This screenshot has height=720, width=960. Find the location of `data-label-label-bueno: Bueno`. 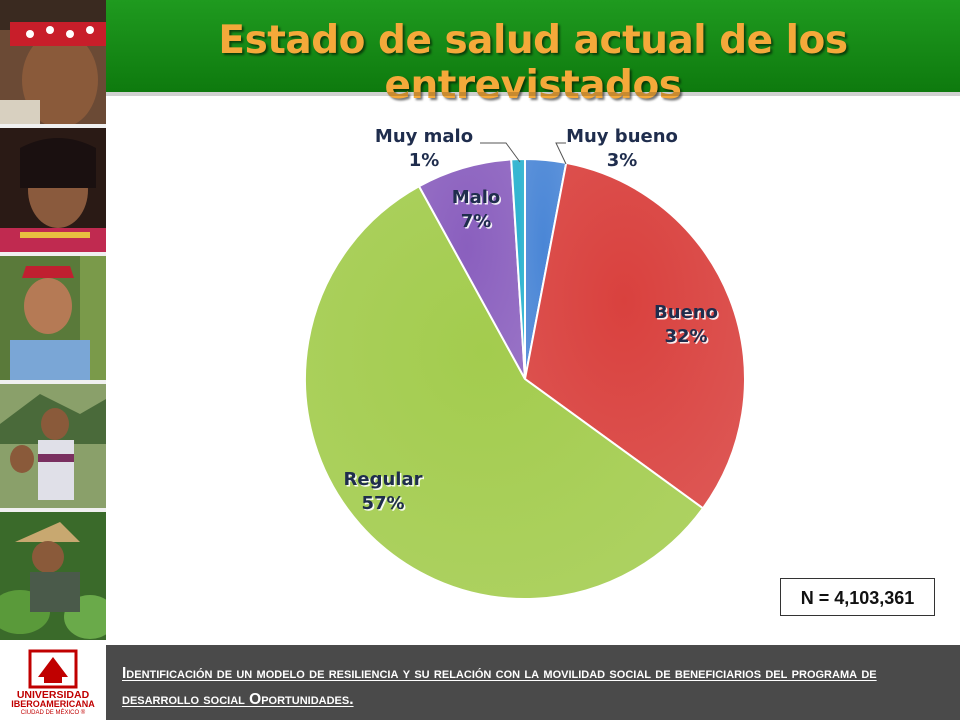

data-label-label-bueno: Bueno is located at coordinates (686, 312).